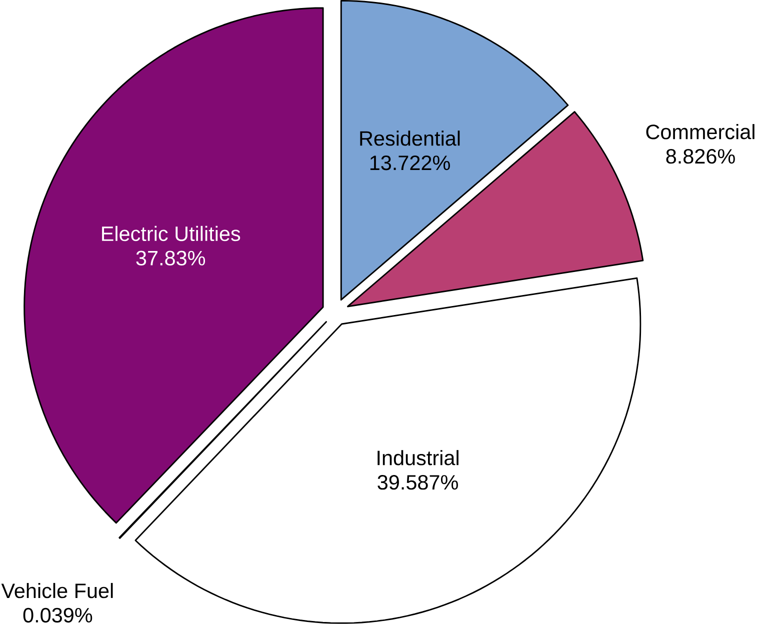 The height and width of the screenshot is (624, 757). What do you see at coordinates (171, 258) in the screenshot?
I see `data-label: 37.83%` at bounding box center [171, 258].